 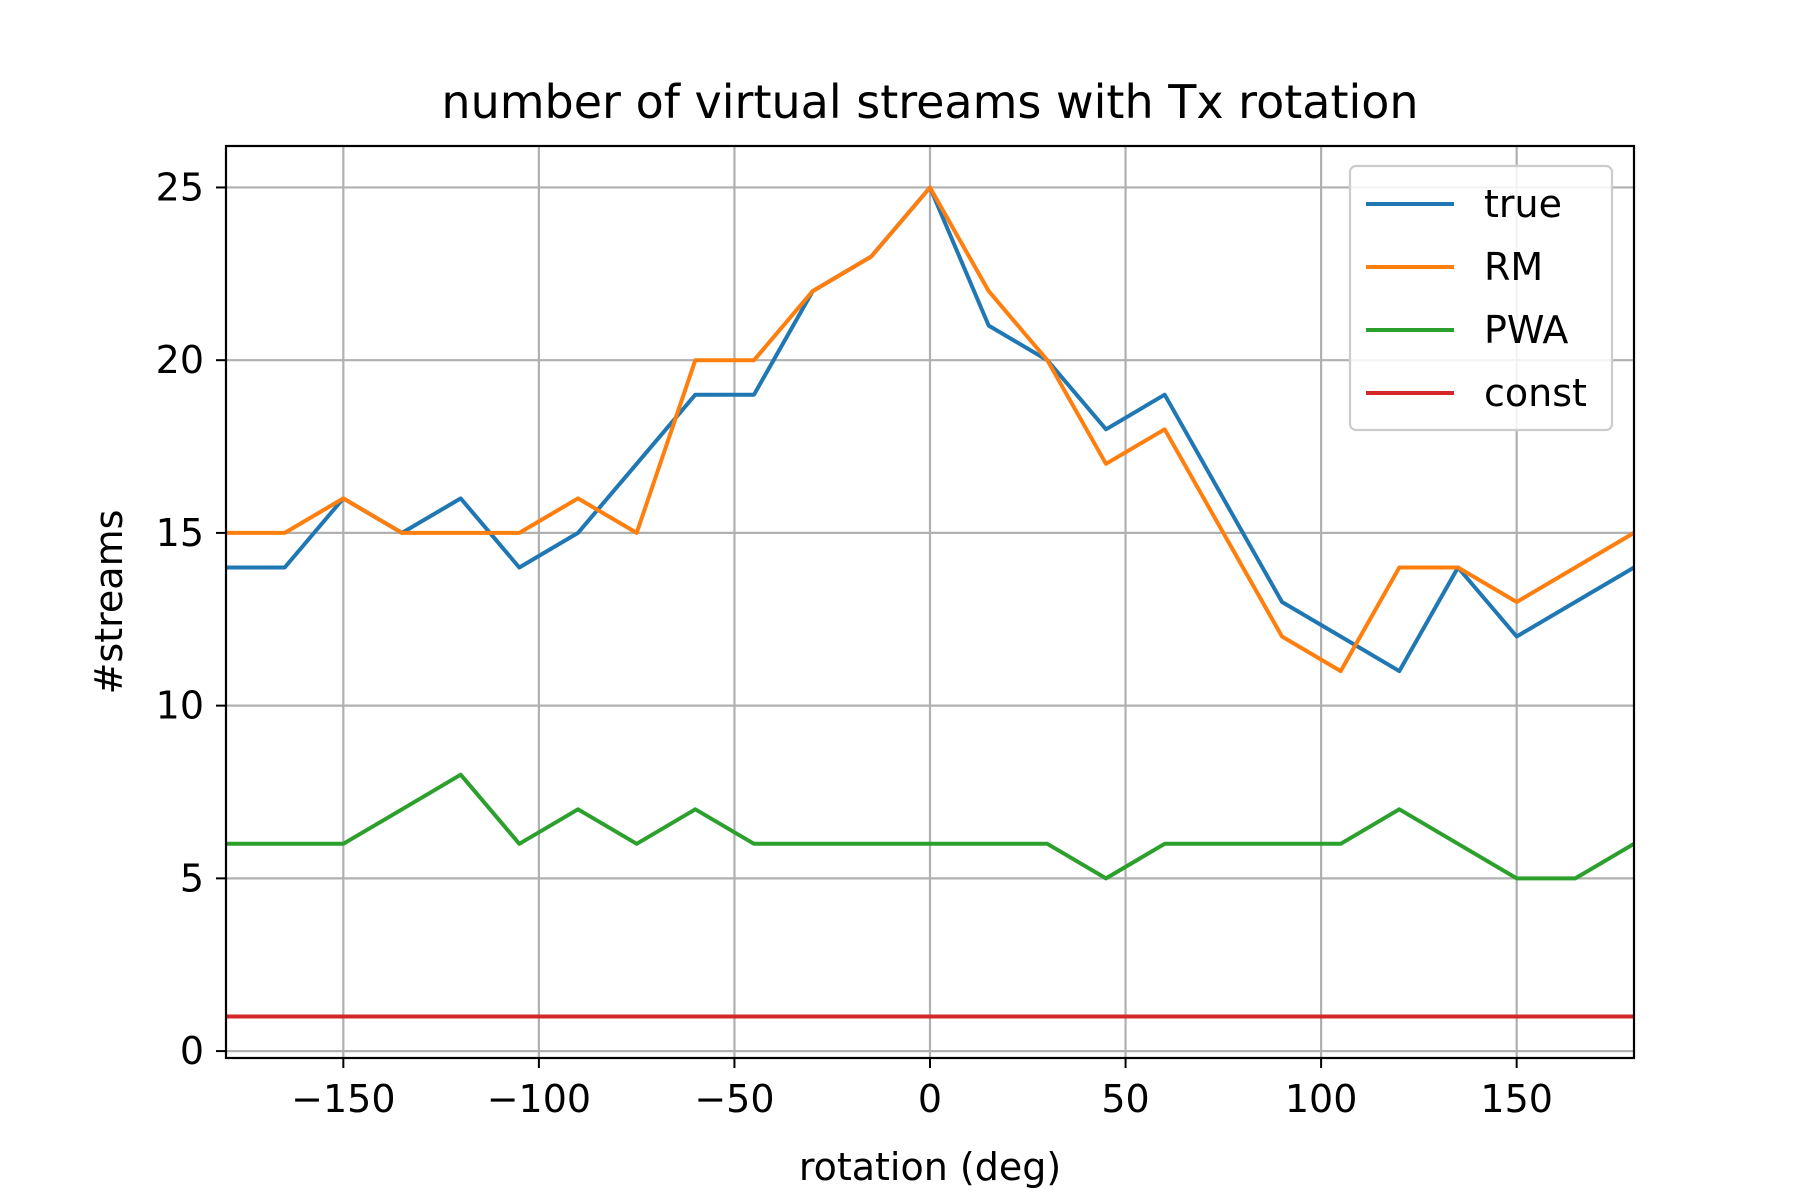 What do you see at coordinates (180, 187) in the screenshot?
I see `y-tick-label: 25` at bounding box center [180, 187].